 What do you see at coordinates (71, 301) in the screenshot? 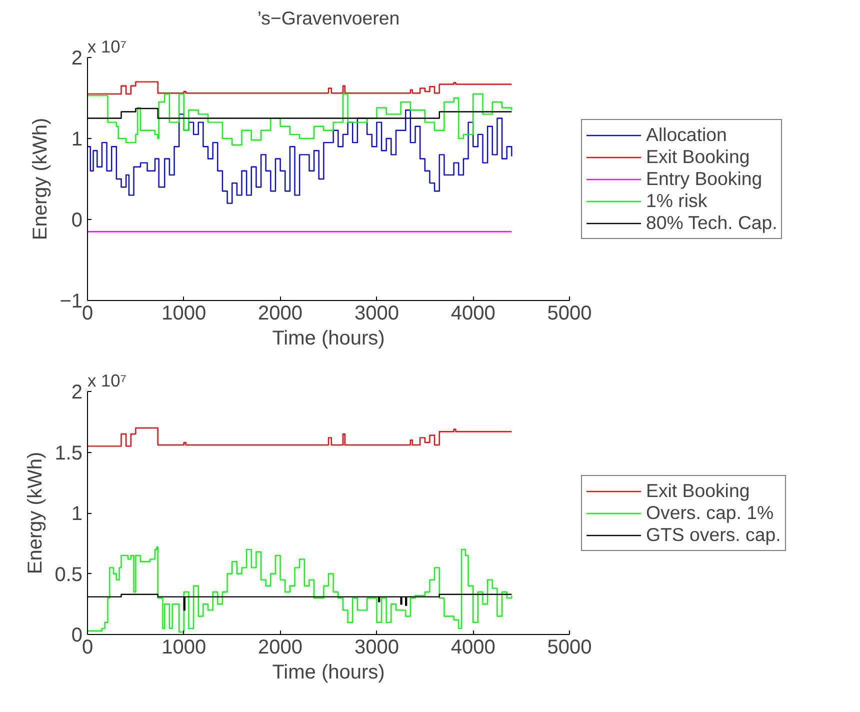
I see `y-tick-label: −1` at bounding box center [71, 301].